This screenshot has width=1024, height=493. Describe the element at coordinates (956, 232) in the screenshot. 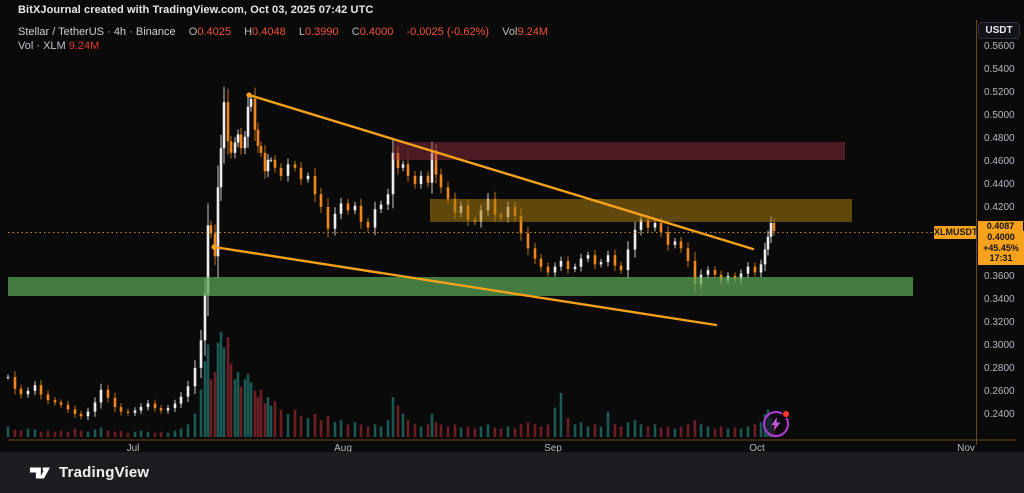

I see `price-line-symbol-tag: XLMUSDT` at that location.